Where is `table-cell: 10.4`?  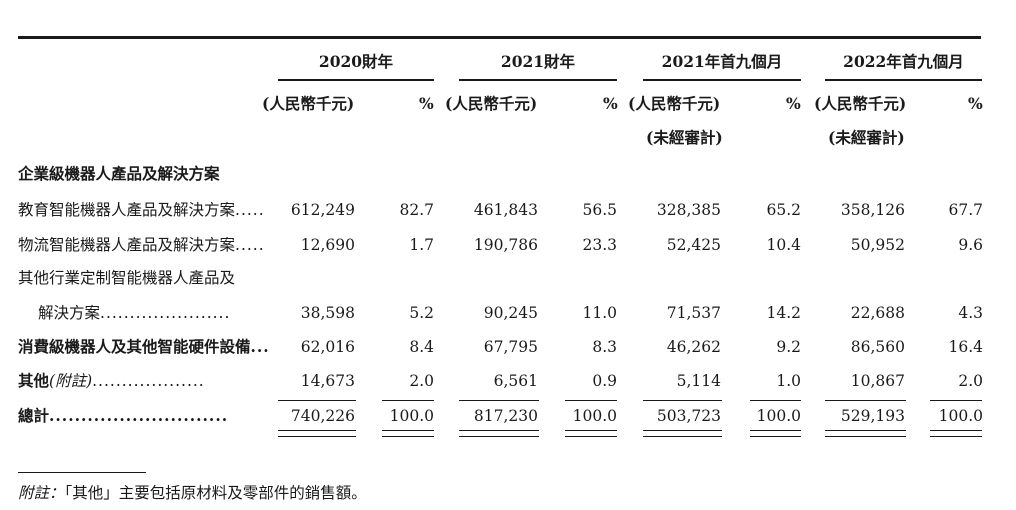 table-cell: 10.4 is located at coordinates (783, 245).